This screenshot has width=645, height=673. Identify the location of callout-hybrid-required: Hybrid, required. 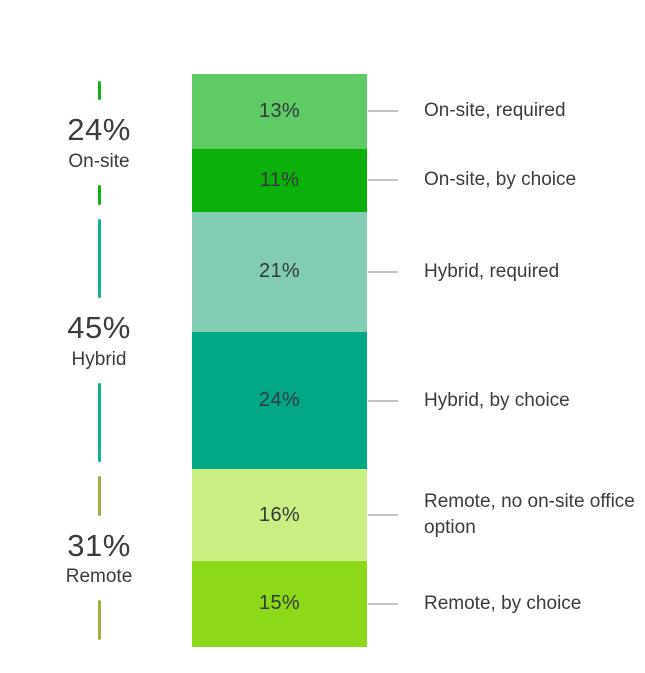
(503, 272).